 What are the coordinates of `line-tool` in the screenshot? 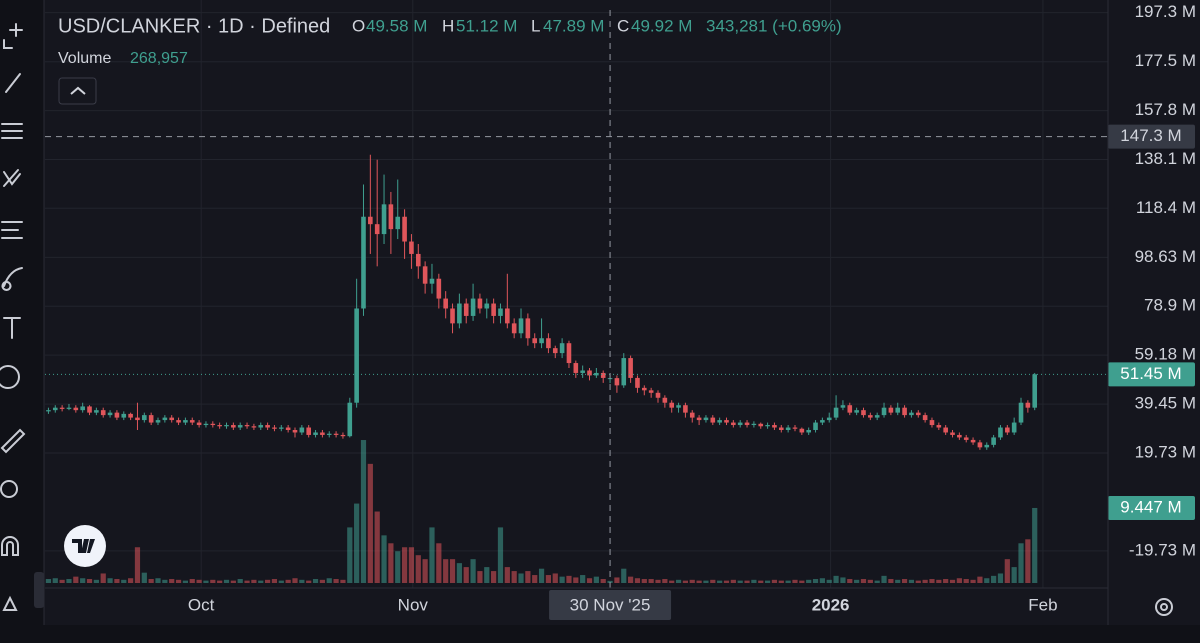 It's located at (13, 83).